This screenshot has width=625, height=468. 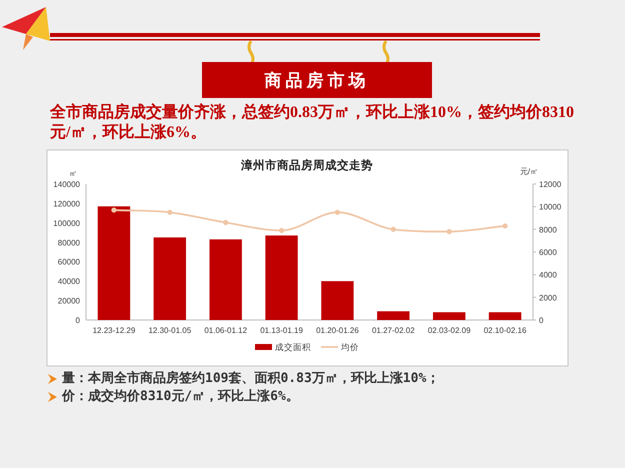 What do you see at coordinates (394, 330) in the screenshot?
I see `x-tick-label: 01.27-02.02` at bounding box center [394, 330].